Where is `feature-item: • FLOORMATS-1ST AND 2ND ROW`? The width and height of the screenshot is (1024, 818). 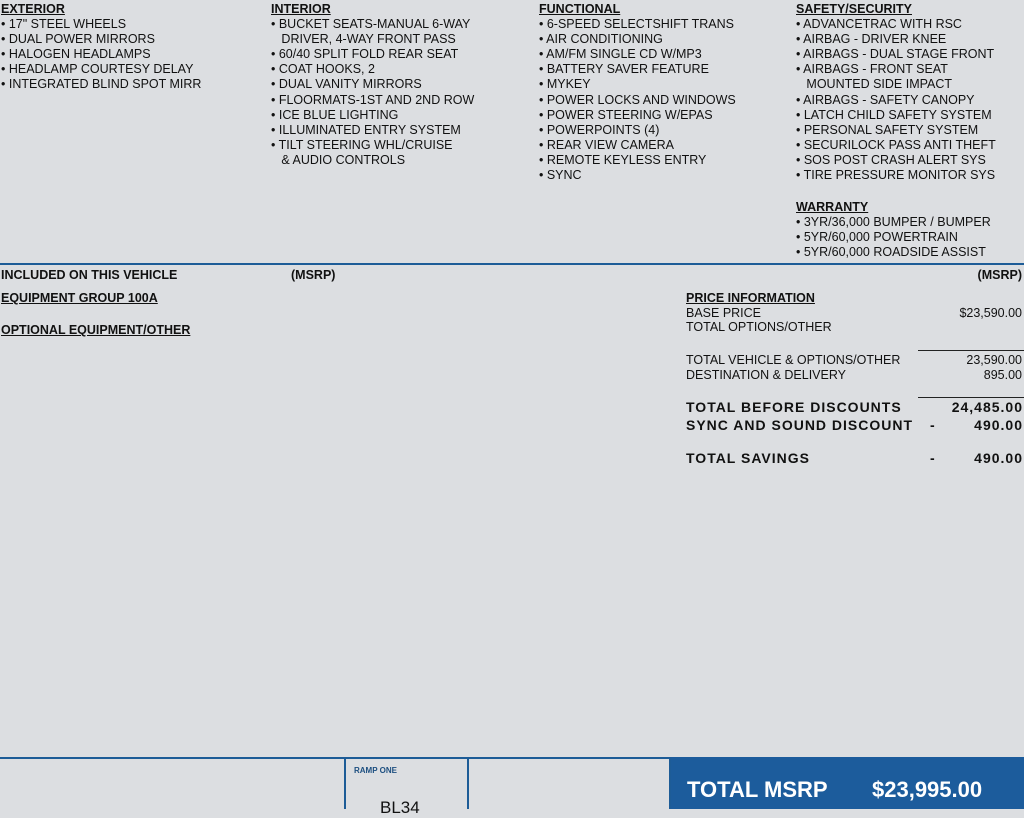 feature-item: • FLOORMATS-1ST AND 2ND ROW is located at coordinates (373, 99).